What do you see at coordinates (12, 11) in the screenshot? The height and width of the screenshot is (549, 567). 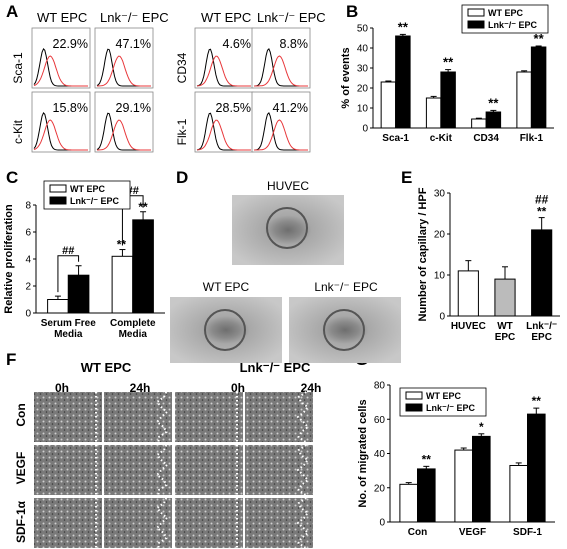 I see `panel-label-a: A` at bounding box center [12, 11].